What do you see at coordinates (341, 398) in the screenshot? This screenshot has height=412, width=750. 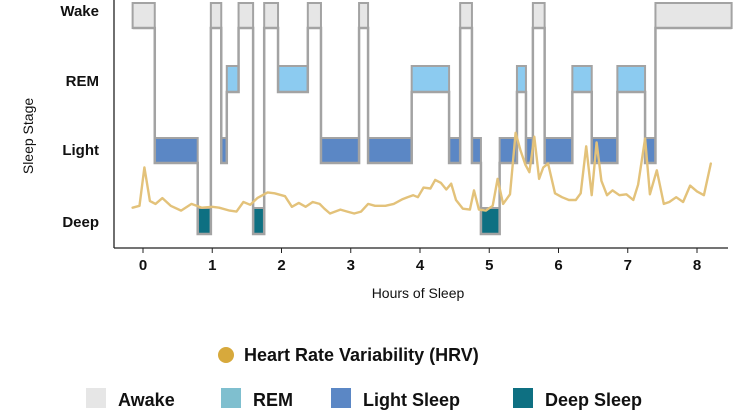 I see `legend-swatch-light` at bounding box center [341, 398].